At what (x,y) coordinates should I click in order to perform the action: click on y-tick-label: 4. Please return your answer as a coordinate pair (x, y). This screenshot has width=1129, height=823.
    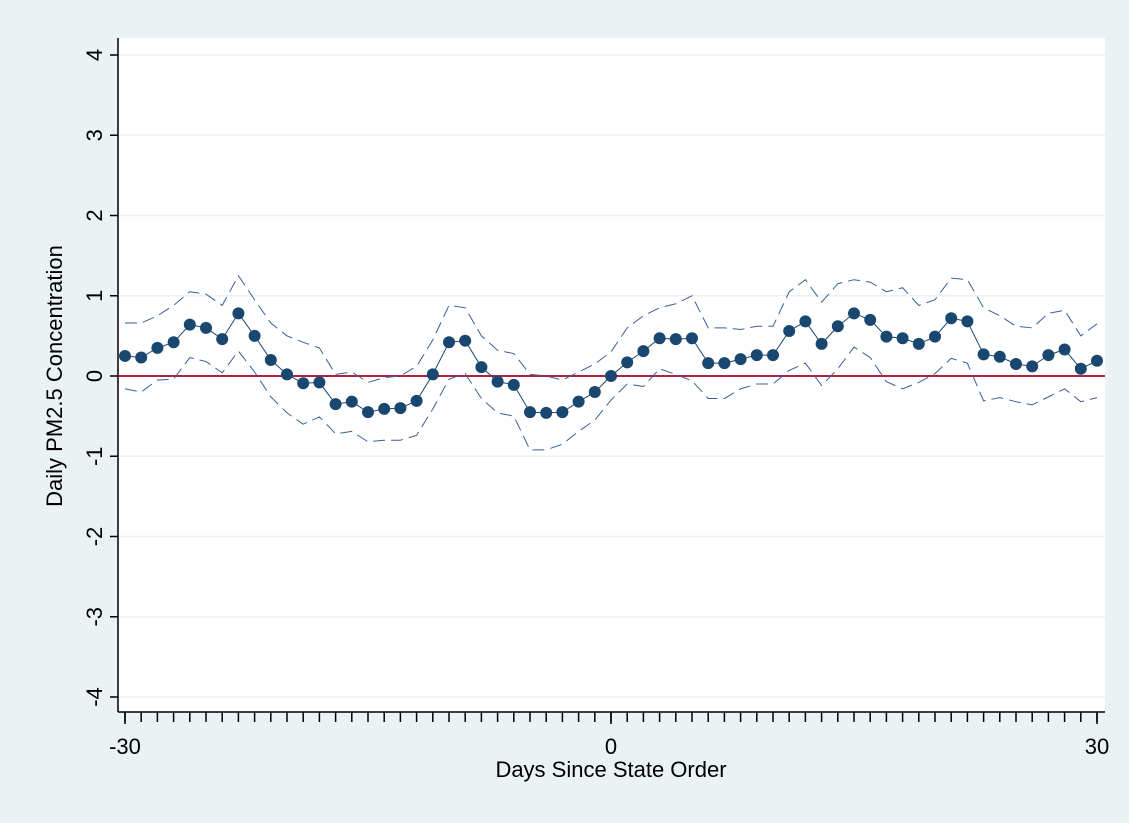
    Looking at the image, I should click on (94, 55).